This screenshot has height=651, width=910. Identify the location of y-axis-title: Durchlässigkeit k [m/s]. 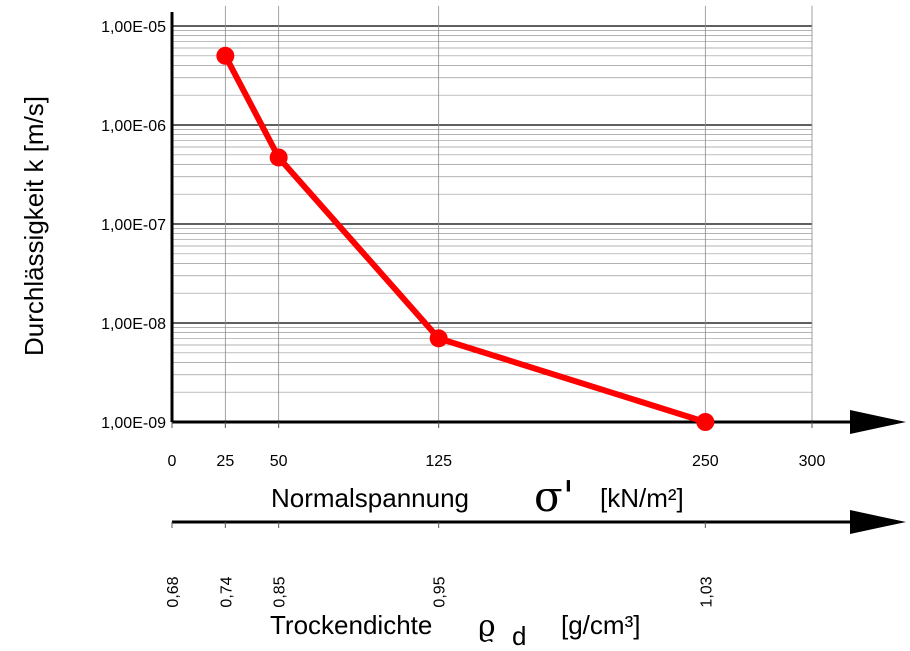
(34, 226).